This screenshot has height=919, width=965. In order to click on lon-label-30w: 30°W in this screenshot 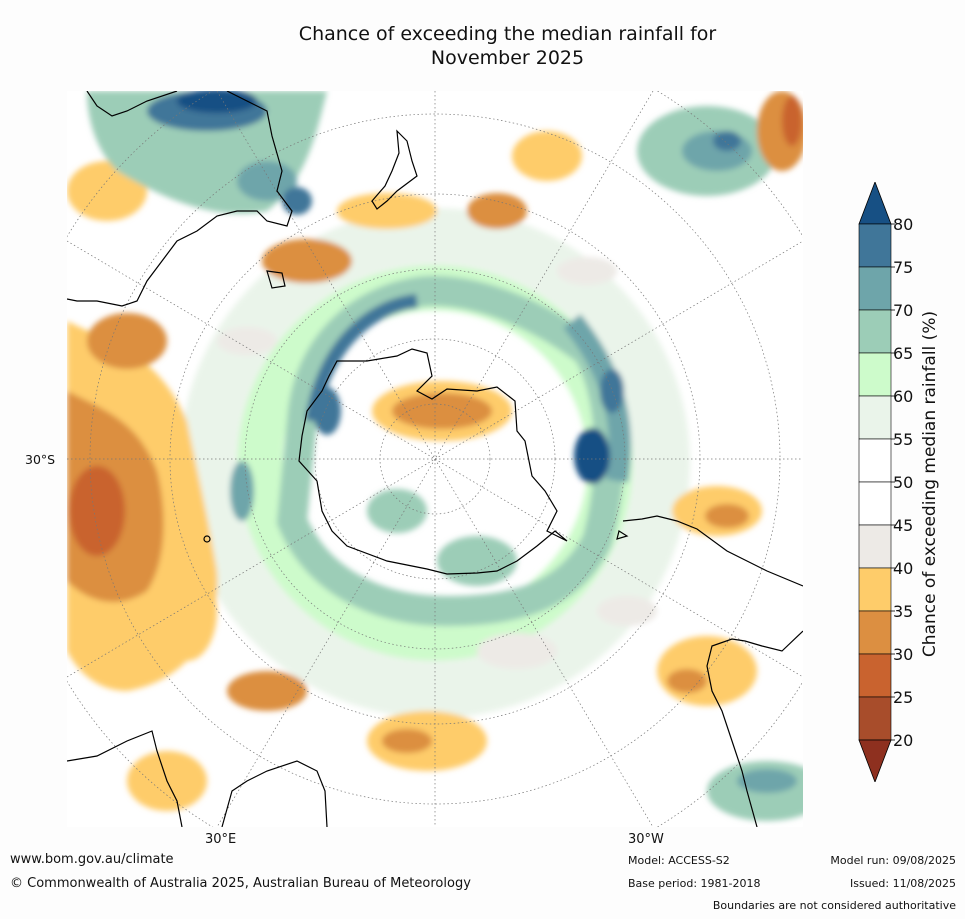, I will do `click(646, 839)`.